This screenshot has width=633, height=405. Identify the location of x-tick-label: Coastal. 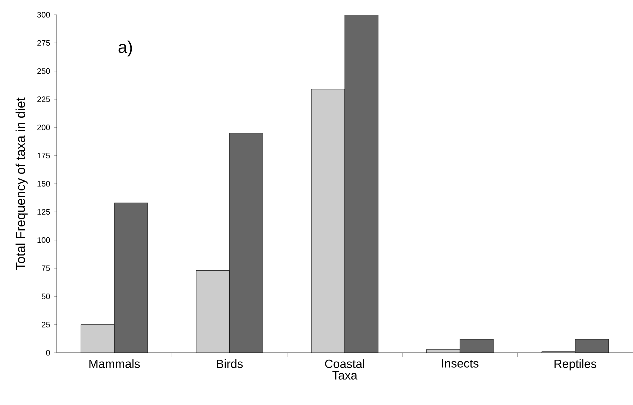
(344, 364).